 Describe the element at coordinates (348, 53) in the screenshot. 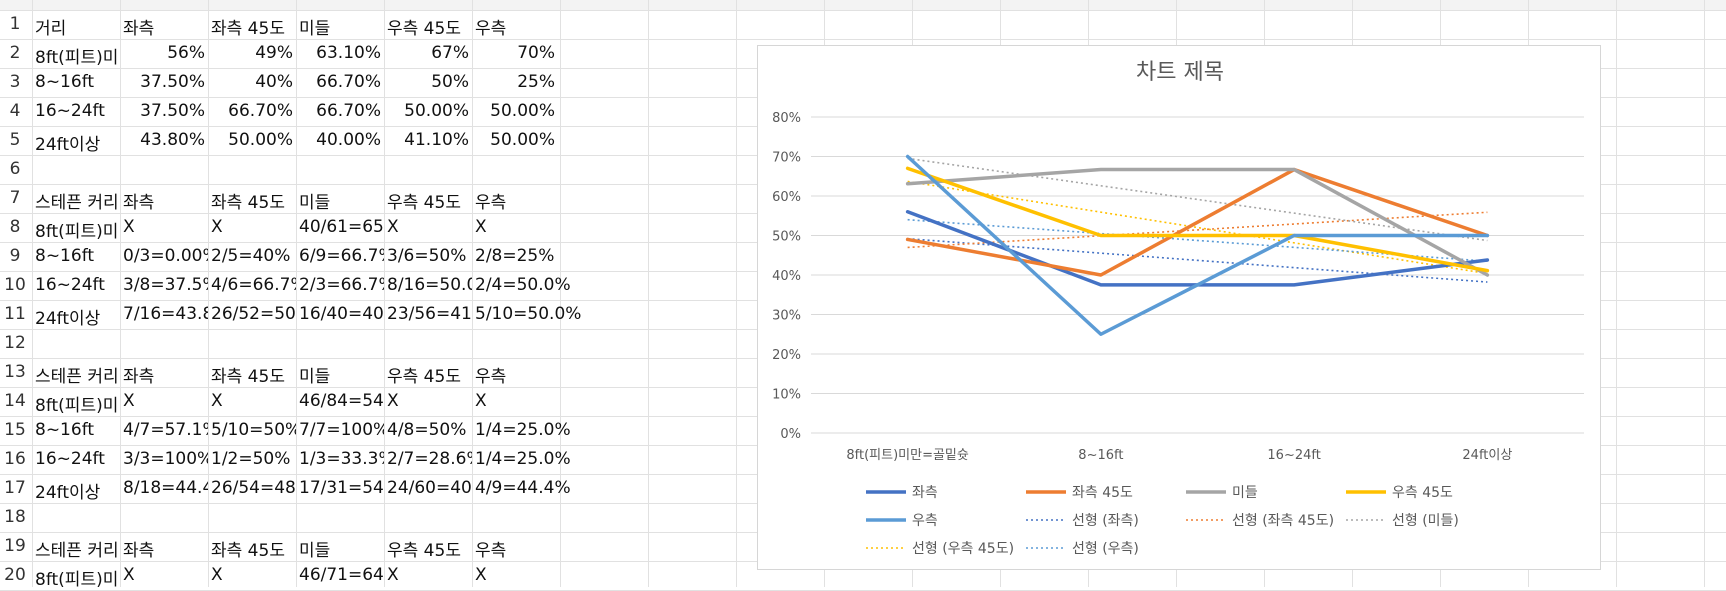

I see `sheet-cell: 63.10%` at that location.